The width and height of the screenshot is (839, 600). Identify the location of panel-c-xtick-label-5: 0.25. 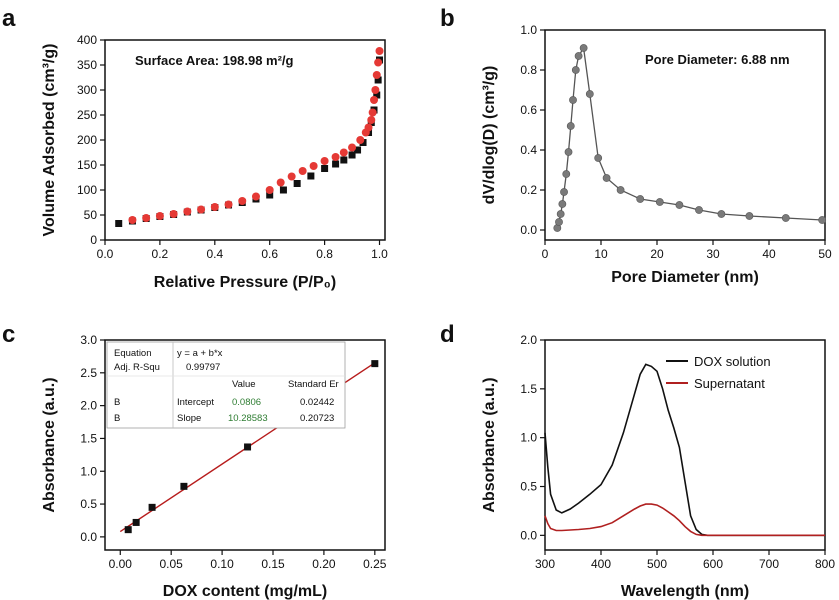
(375, 564).